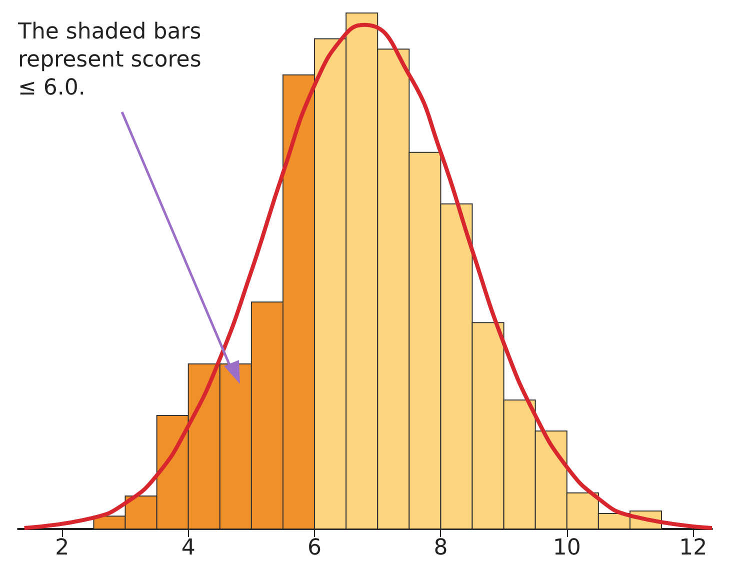 This screenshot has height=577, width=735. What do you see at coordinates (693, 548) in the screenshot?
I see `x-tick-label: 12` at bounding box center [693, 548].